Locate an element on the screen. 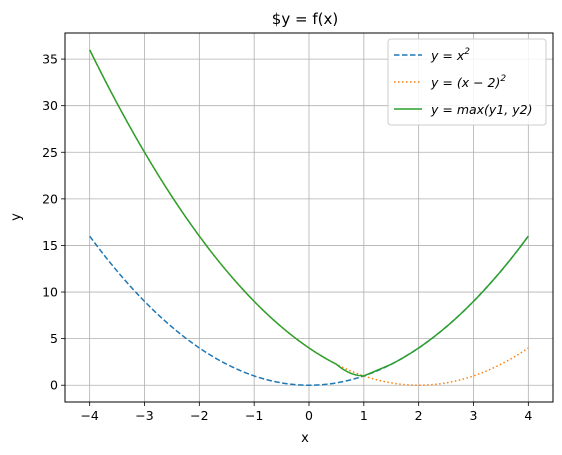  y-tick-label: 35 is located at coordinates (50, 59).